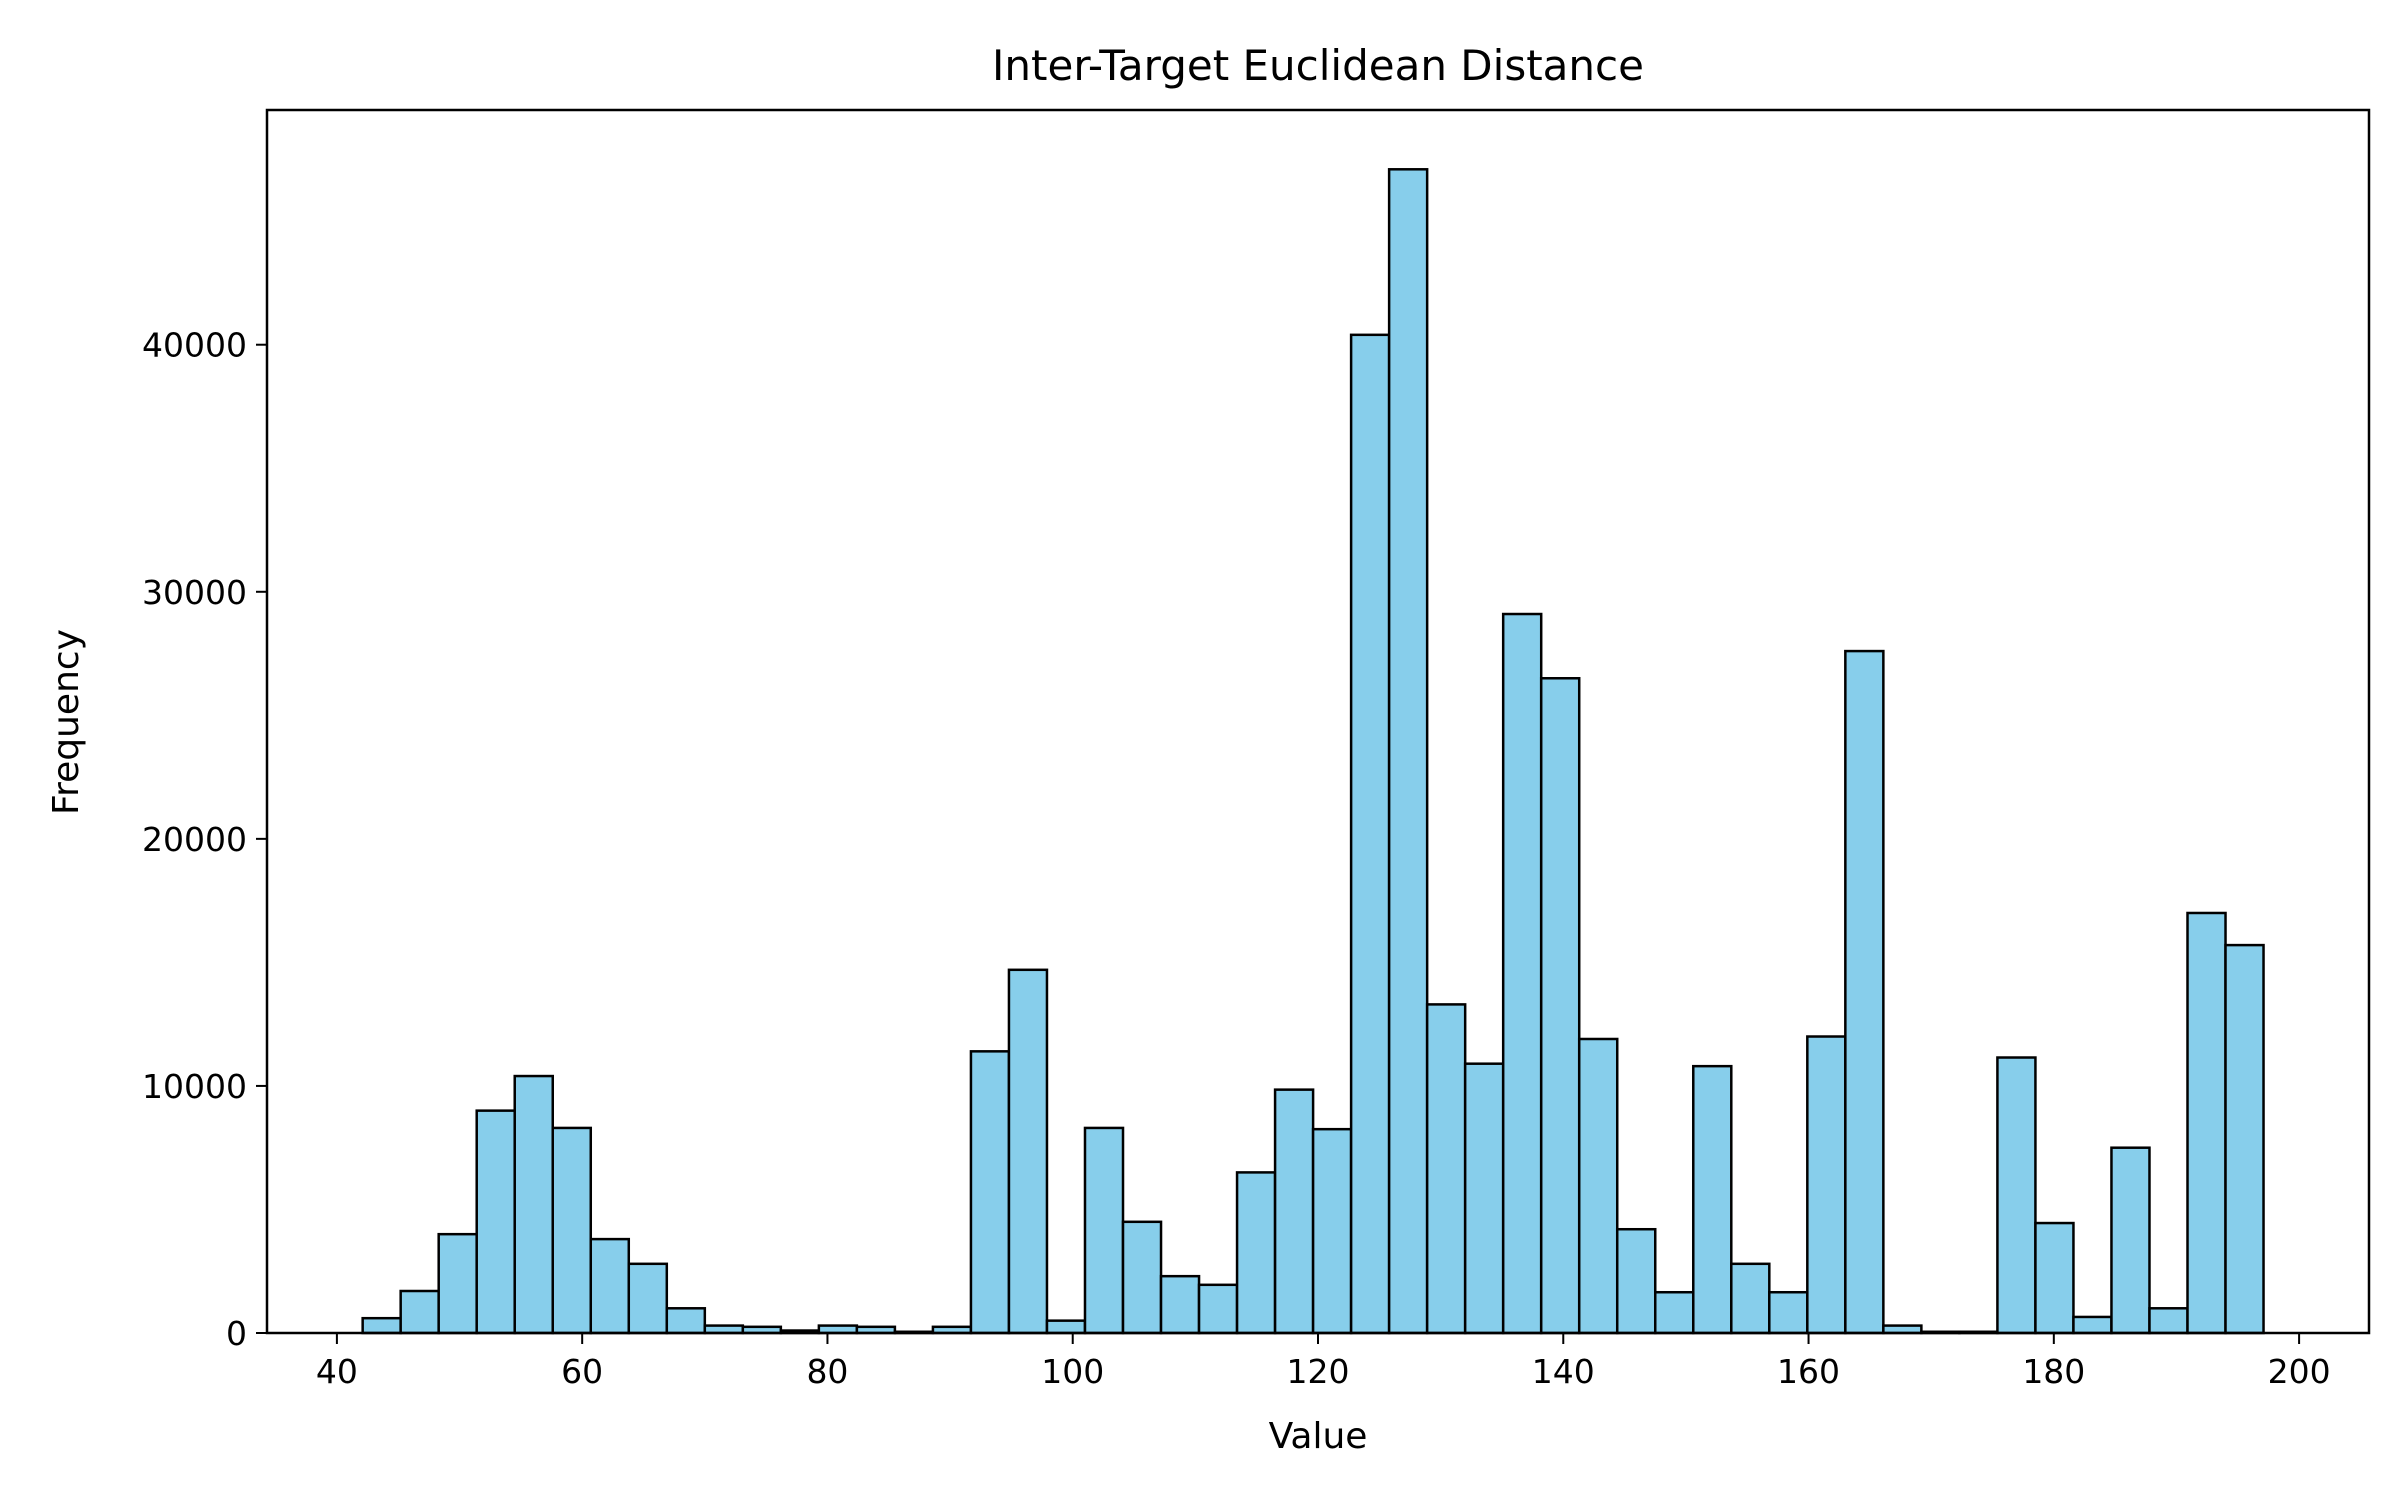 This screenshot has width=2400, height=1500. Describe the element at coordinates (194, 839) in the screenshot. I see `y-tick-label: 20000` at that location.